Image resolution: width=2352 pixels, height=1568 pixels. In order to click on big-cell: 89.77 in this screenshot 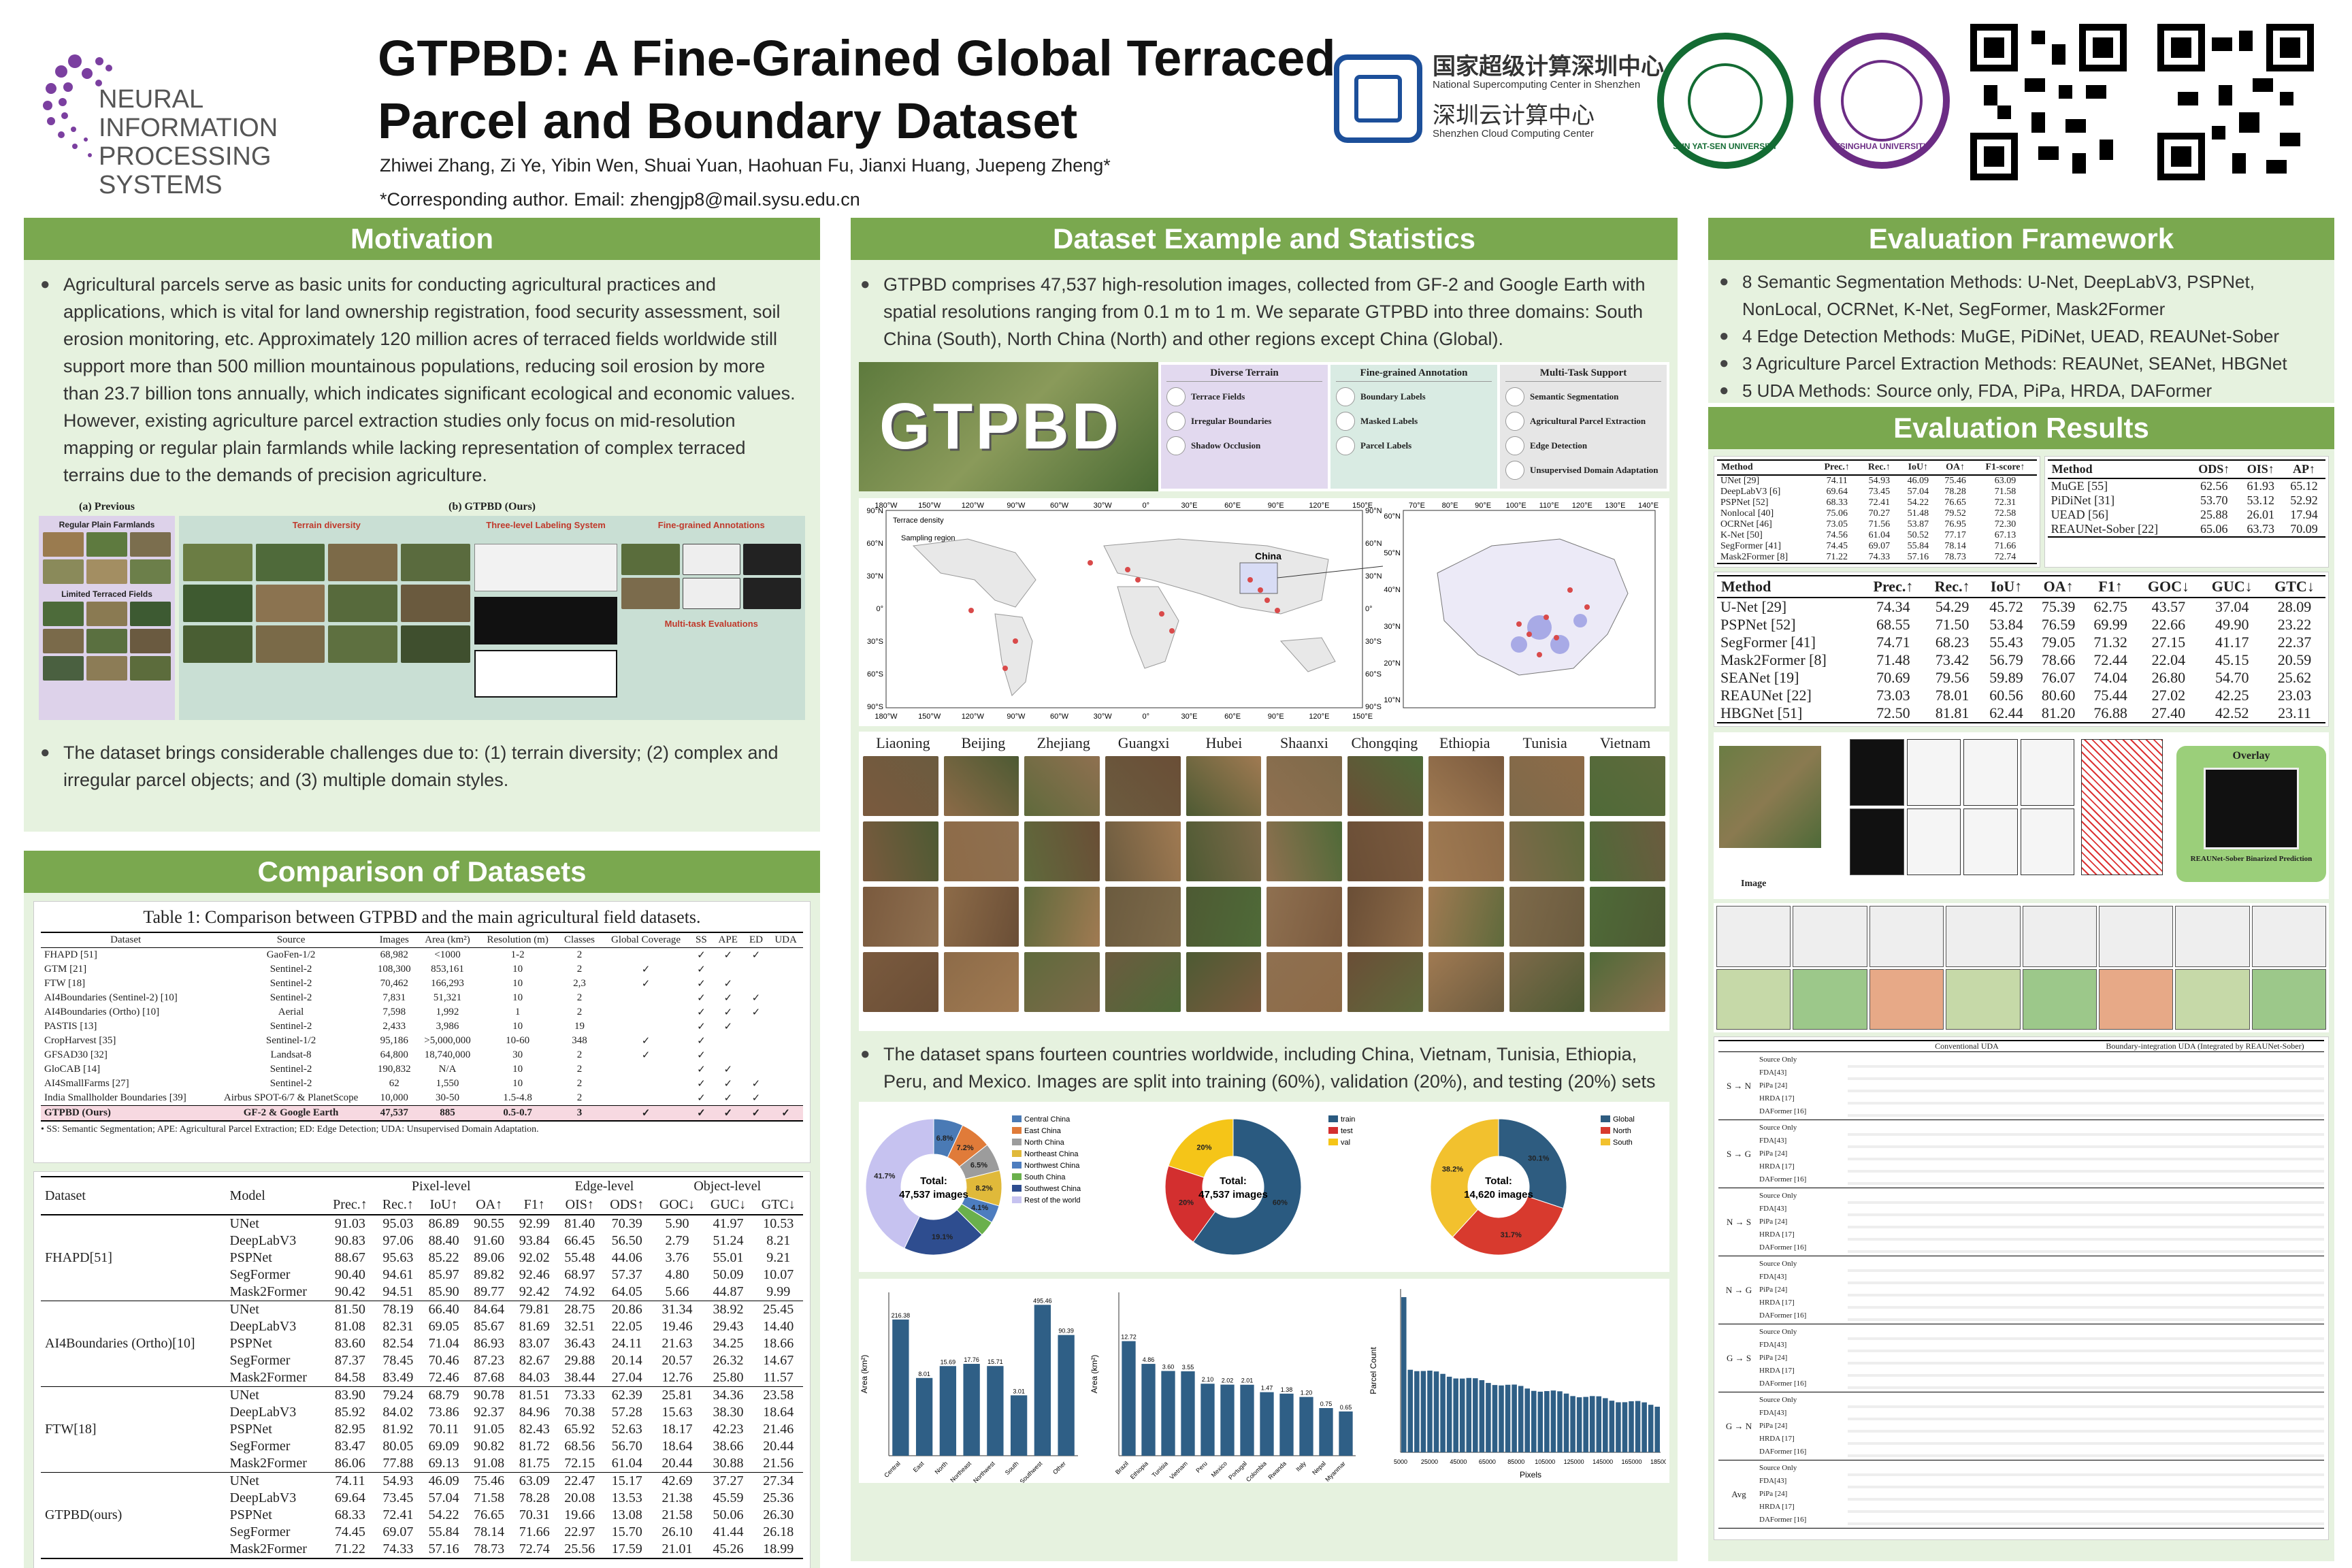, I will do `click(490, 1291)`.